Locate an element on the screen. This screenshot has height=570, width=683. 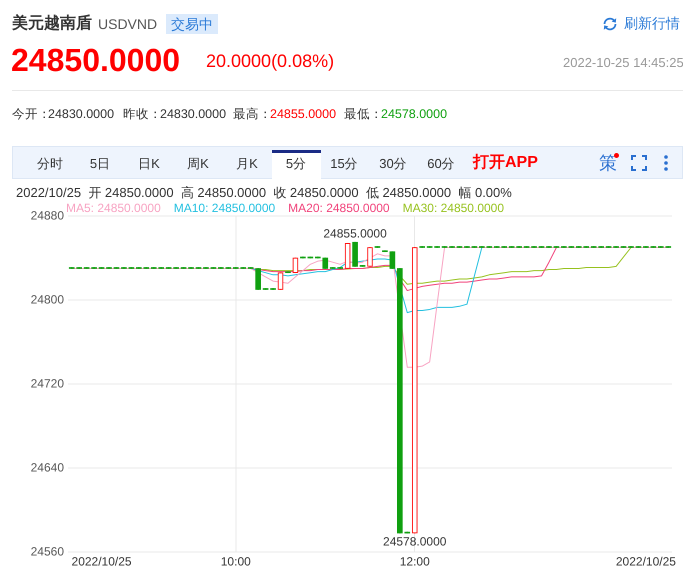
text: 20.0000(0.08%) is located at coordinates (270, 61).